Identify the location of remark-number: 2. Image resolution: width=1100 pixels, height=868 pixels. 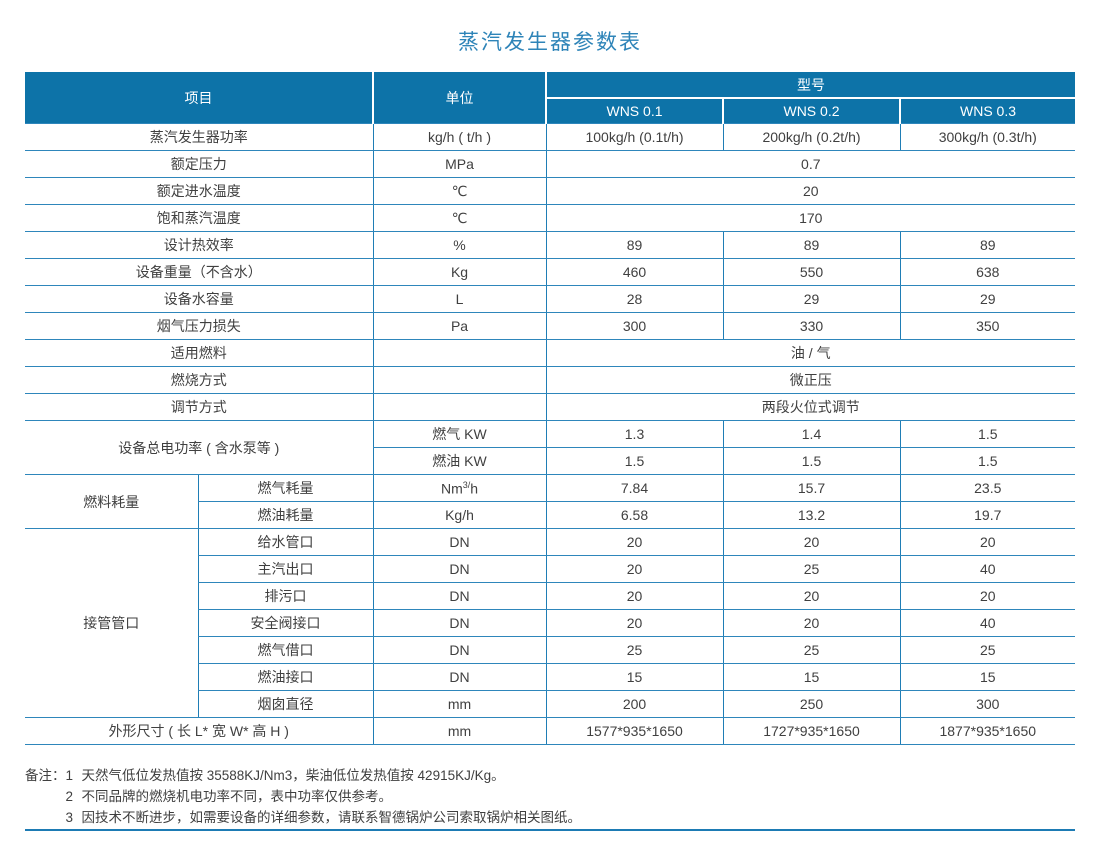
(69, 796).